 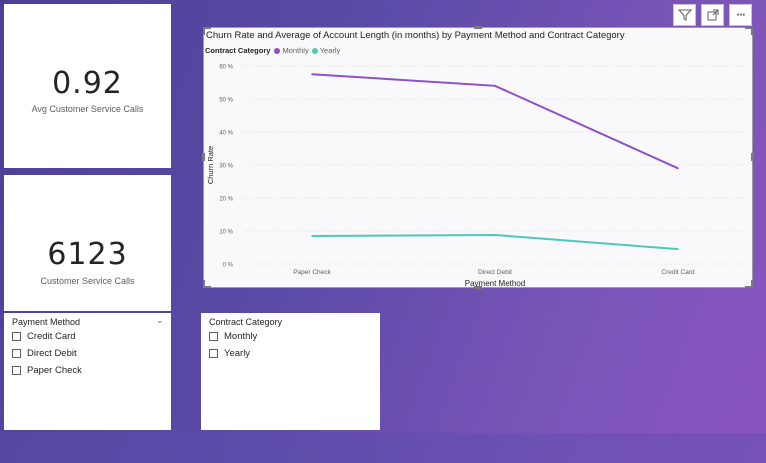 I want to click on more-options-icon: ···, so click(x=740, y=15).